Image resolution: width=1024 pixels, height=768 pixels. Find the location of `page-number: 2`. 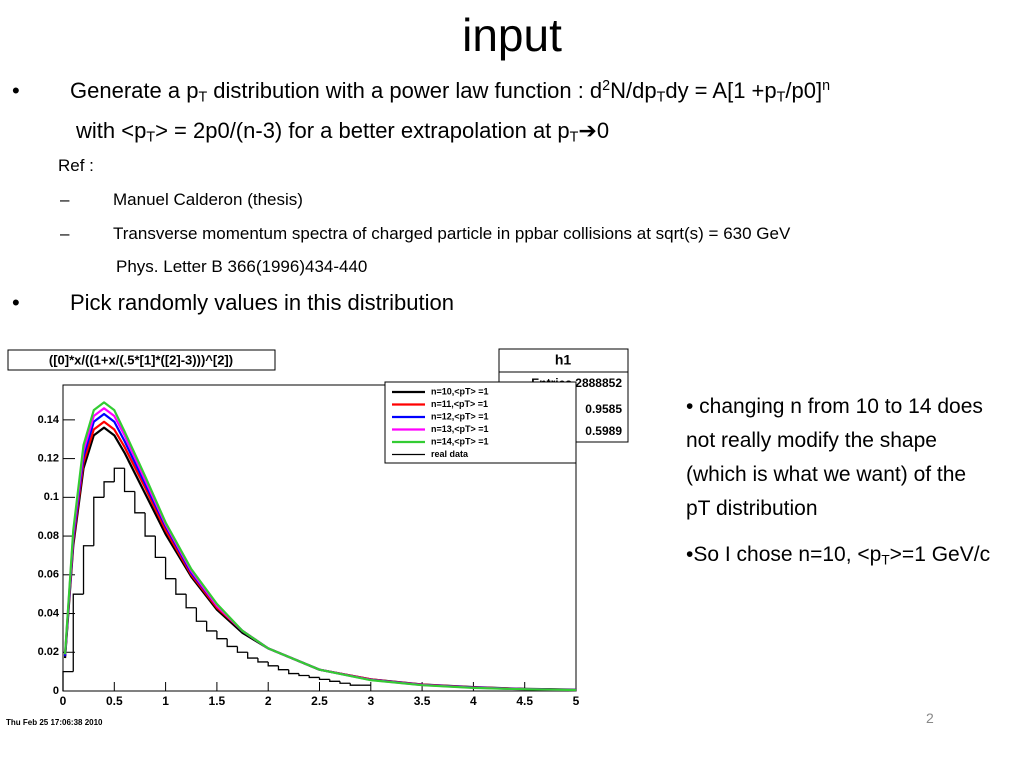

page-number: 2 is located at coordinates (930, 718).